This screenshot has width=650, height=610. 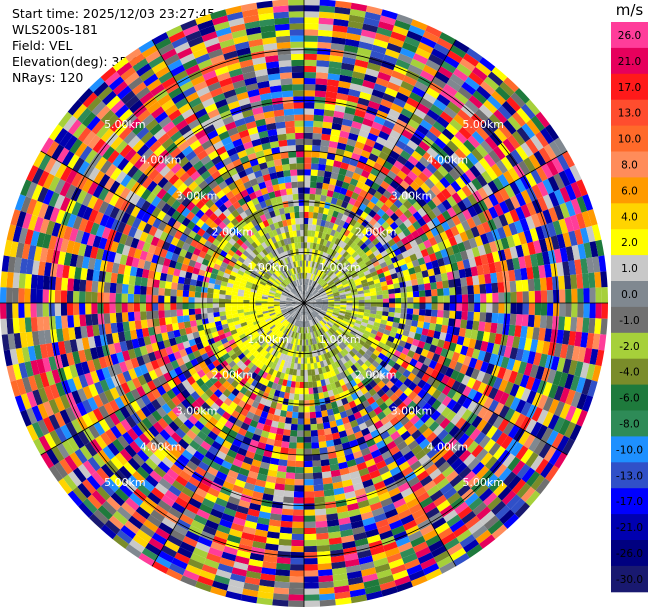 What do you see at coordinates (42, 45) in the screenshot?
I see `field-label: Field: VEL` at bounding box center [42, 45].